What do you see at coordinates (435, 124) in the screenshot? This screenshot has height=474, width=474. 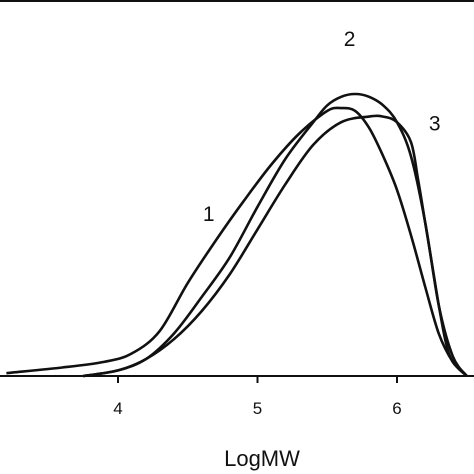 I see `series-3-label: 3` at bounding box center [435, 124].